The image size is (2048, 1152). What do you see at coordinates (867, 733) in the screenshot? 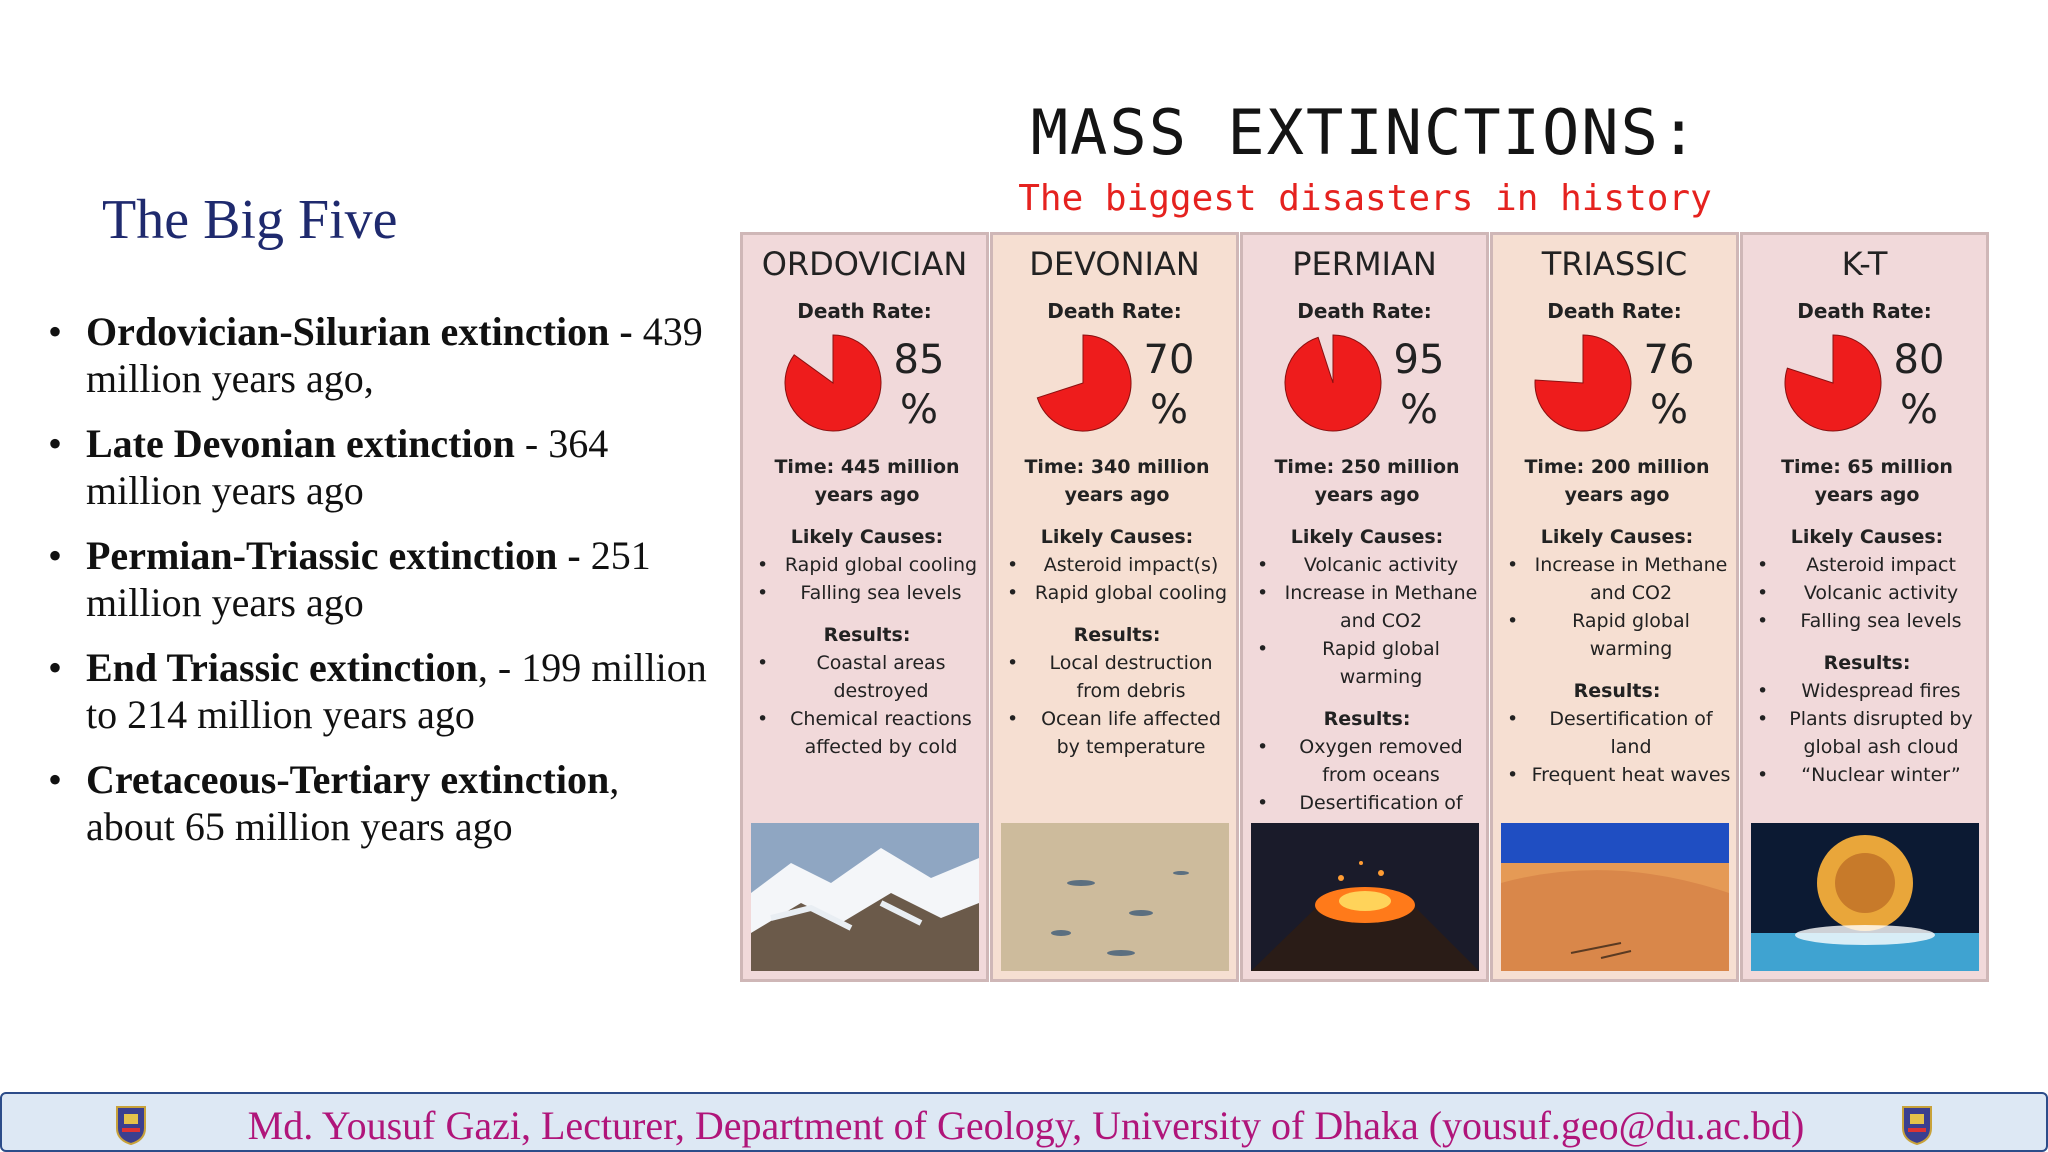
I see `result-item: Chemical reactions affected by cold` at bounding box center [867, 733].